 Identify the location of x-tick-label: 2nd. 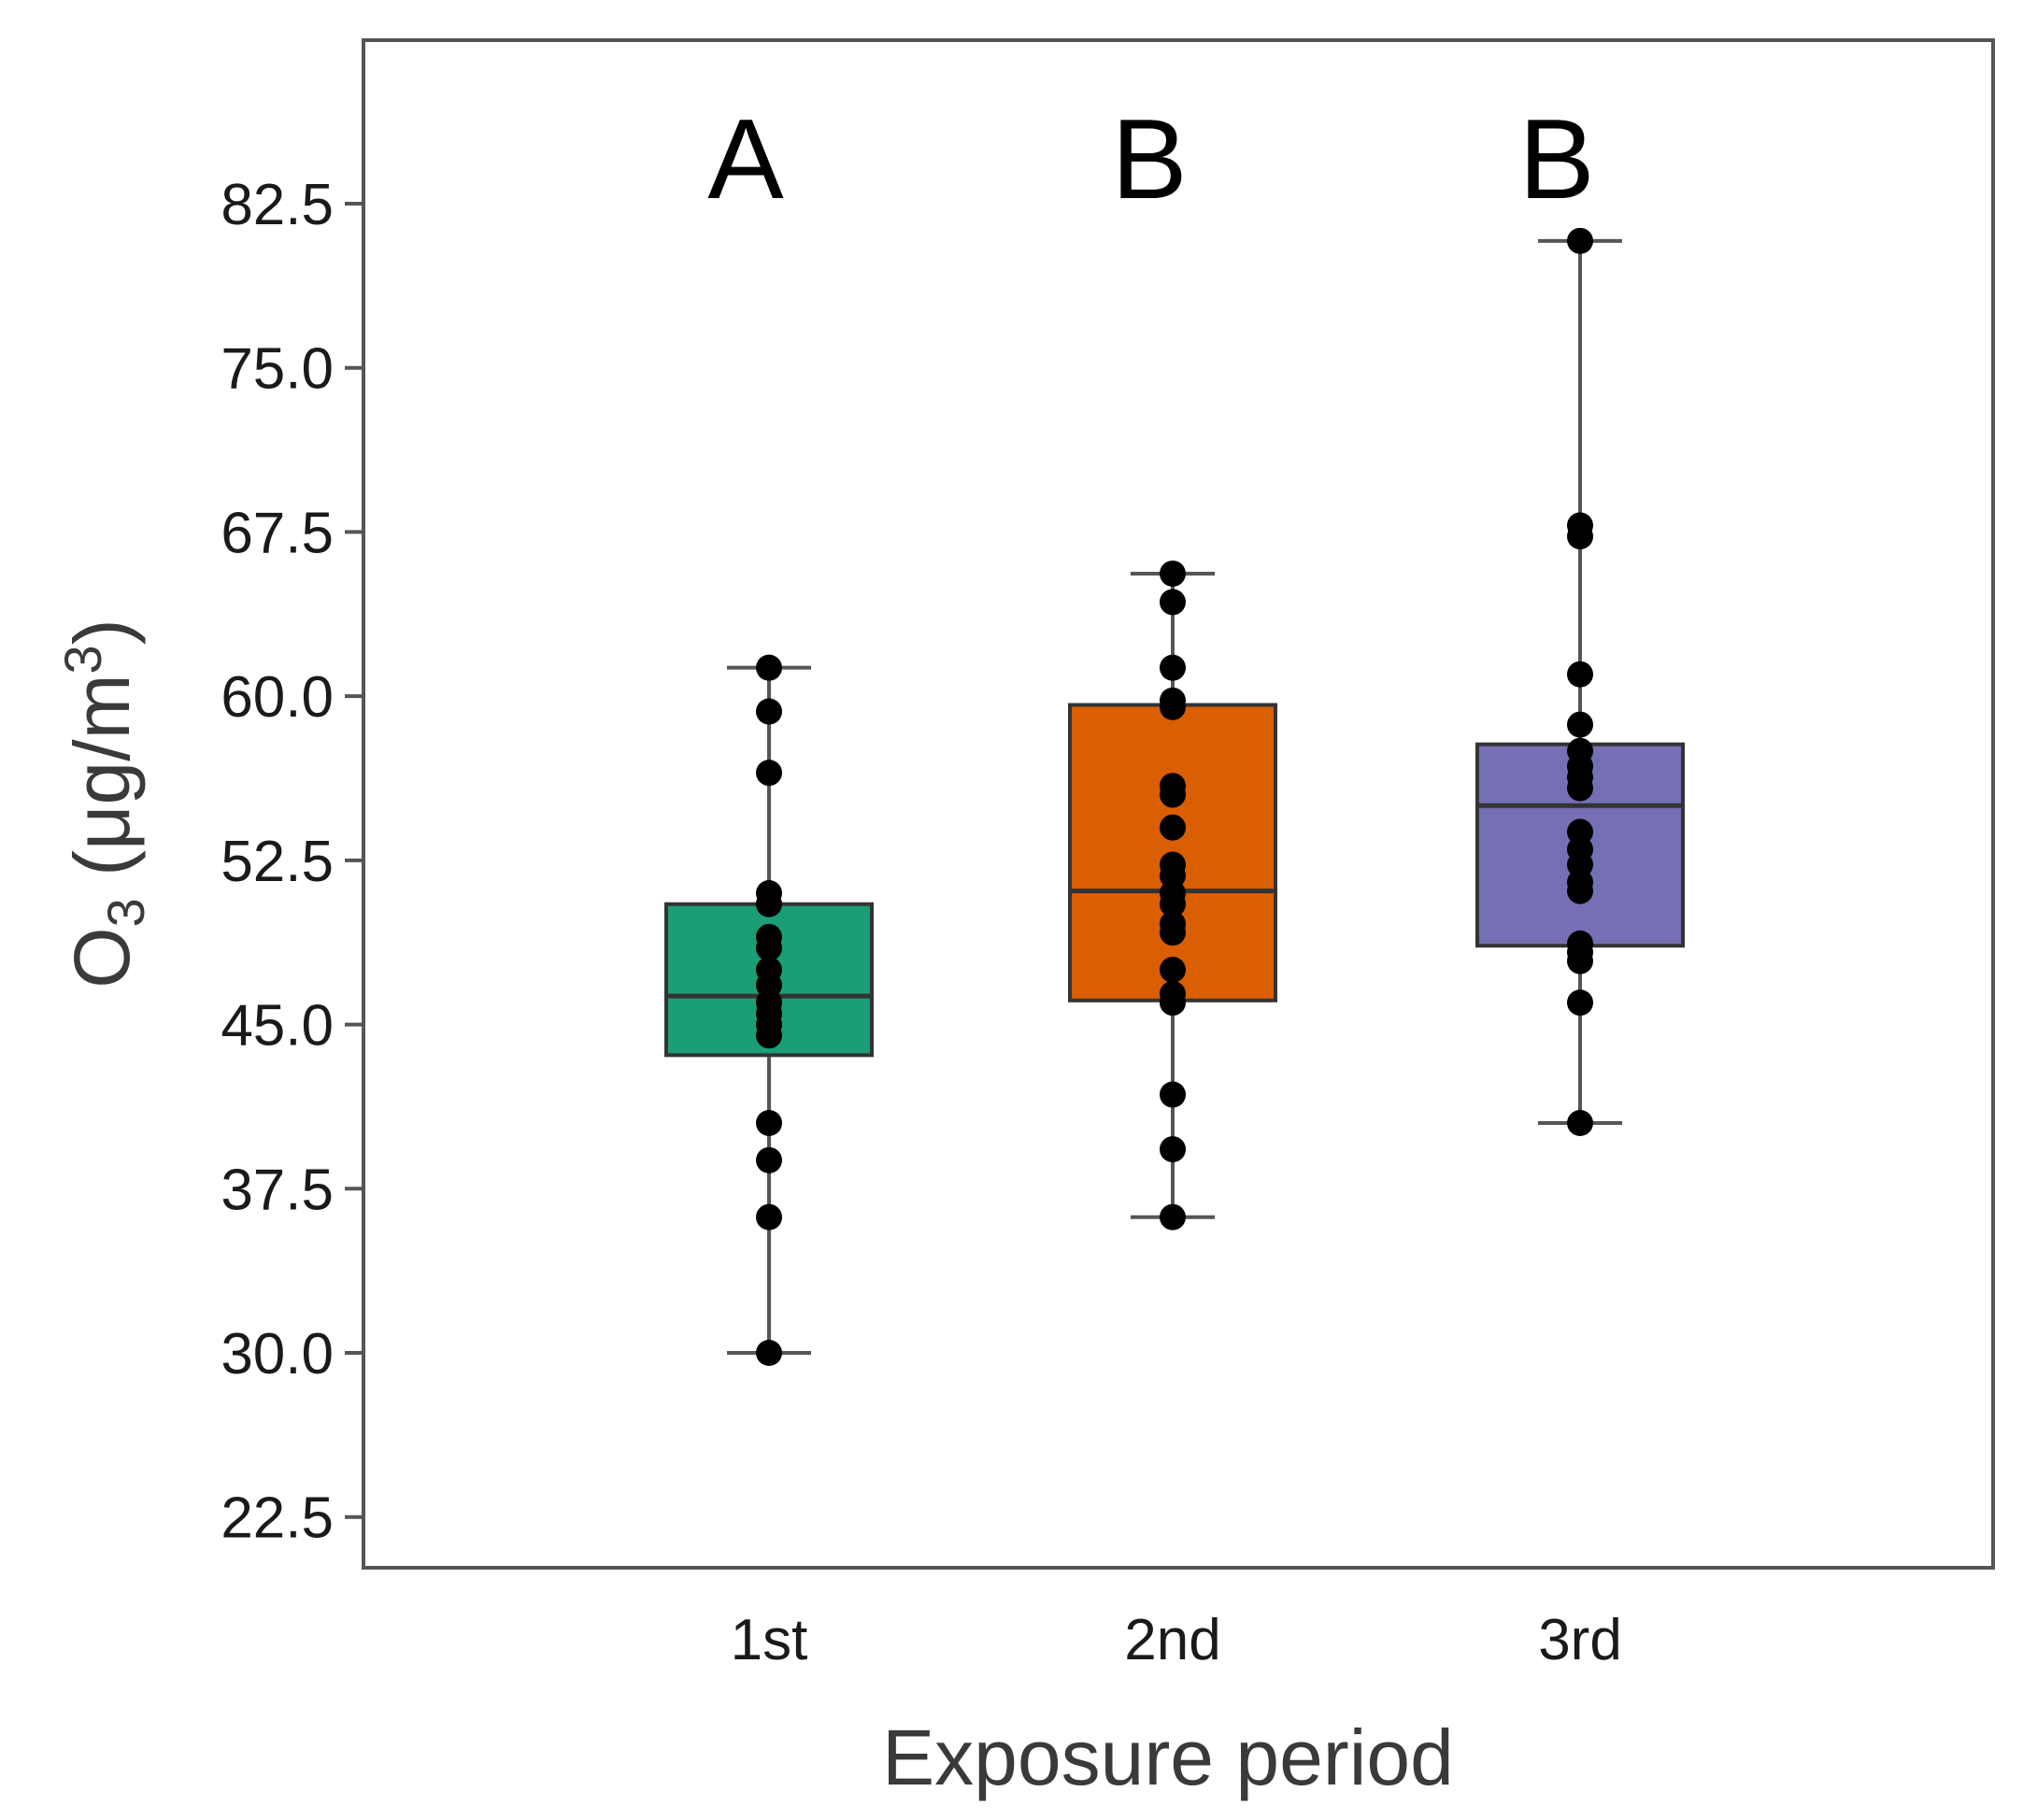
(1172, 1640).